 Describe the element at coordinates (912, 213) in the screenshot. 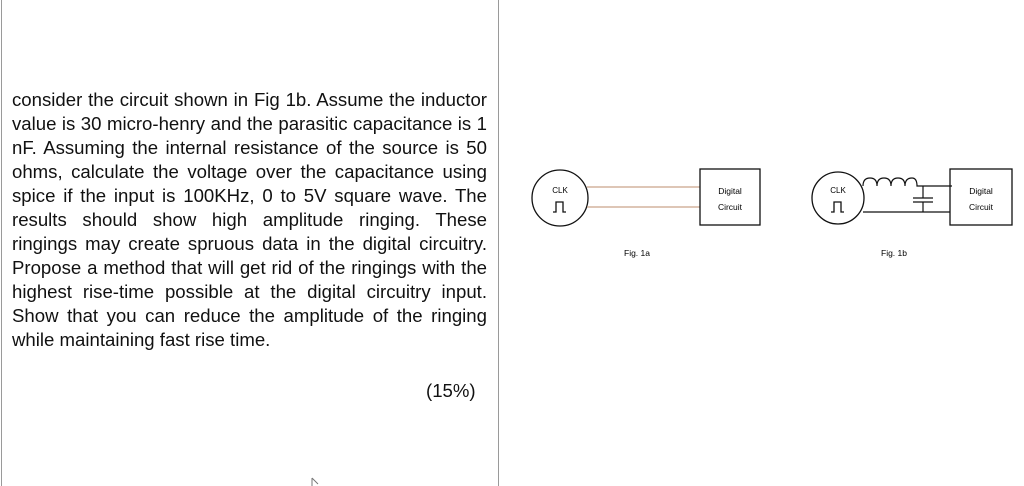

I see `fig-1b: CLK Digital Circuit Fig. 1b` at that location.